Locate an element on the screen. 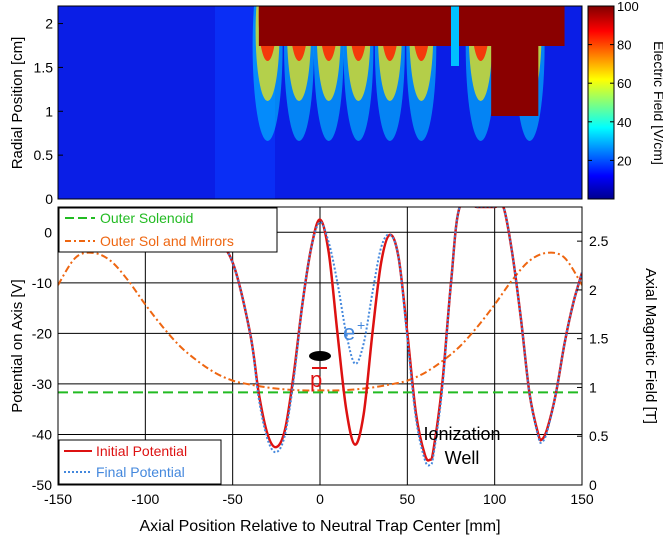 The width and height of the screenshot is (663, 545). heatmap-ytick-label: 0.5 is located at coordinates (44, 155).